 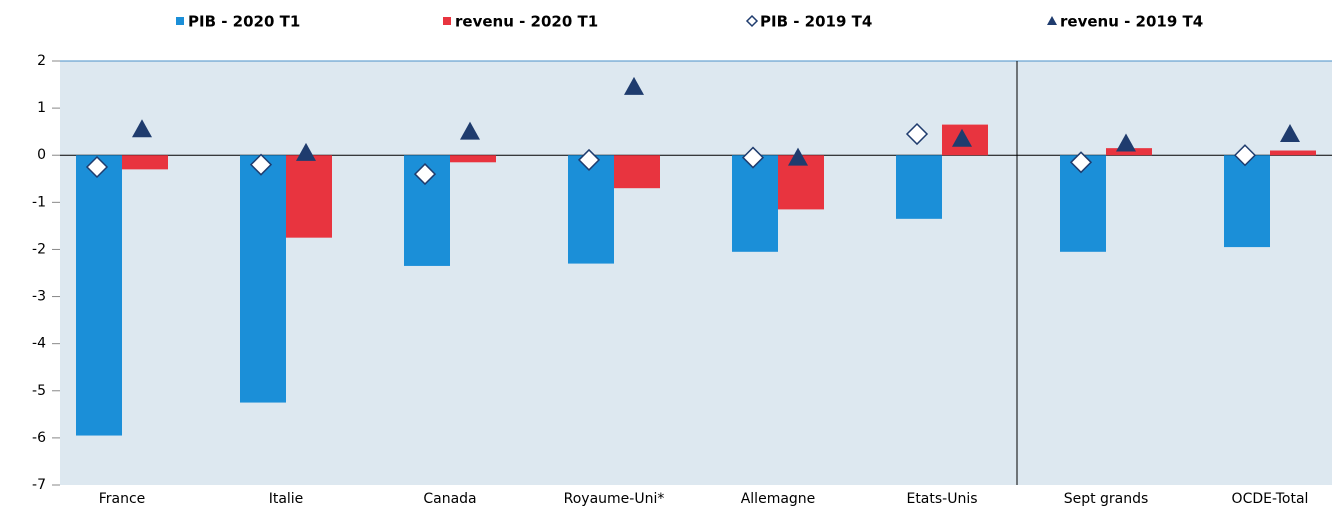 I want to click on x-tick-label: Sept grands, so click(x=1106, y=499).